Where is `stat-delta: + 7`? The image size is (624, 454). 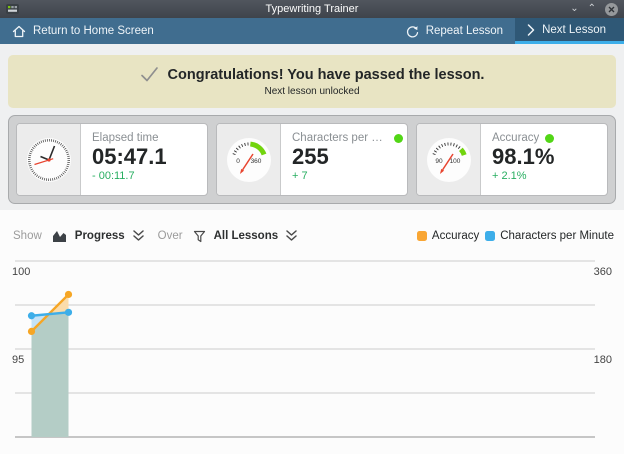 stat-delta: + 7 is located at coordinates (300, 176).